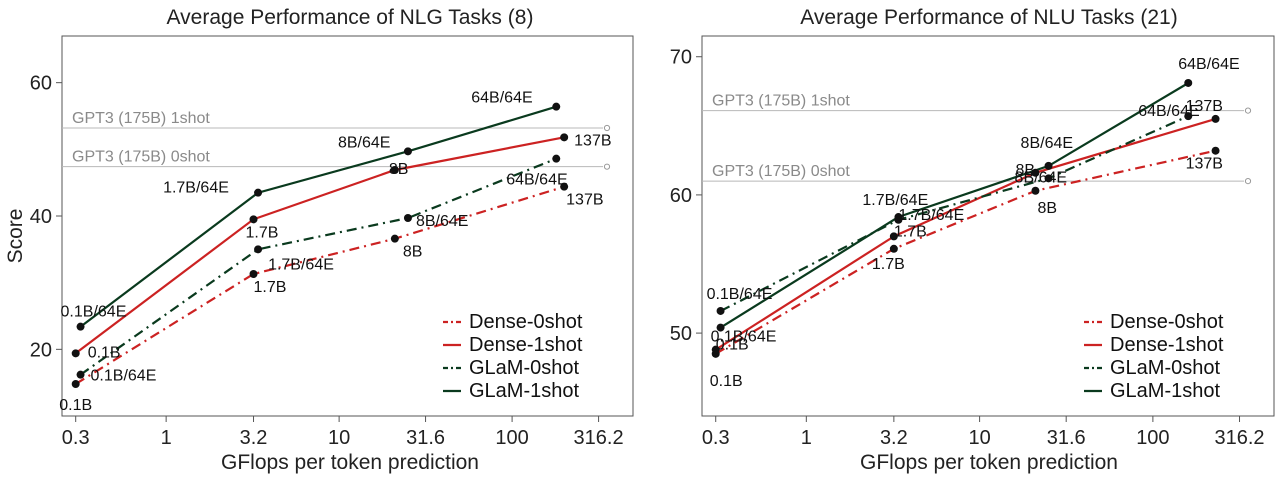  I want to click on chart-title: Average Performance of NLU Tasks (21), so click(988, 17).